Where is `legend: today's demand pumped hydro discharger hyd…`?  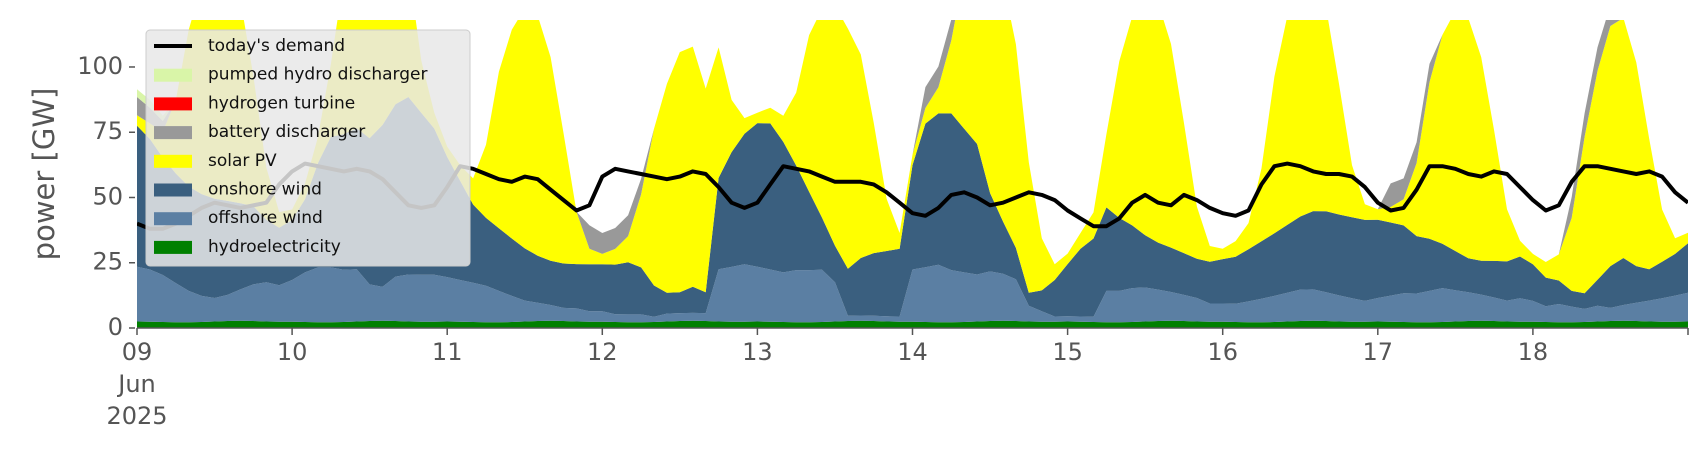
legend: today's demand pumped hydro discharger hyd… is located at coordinates (308, 148).